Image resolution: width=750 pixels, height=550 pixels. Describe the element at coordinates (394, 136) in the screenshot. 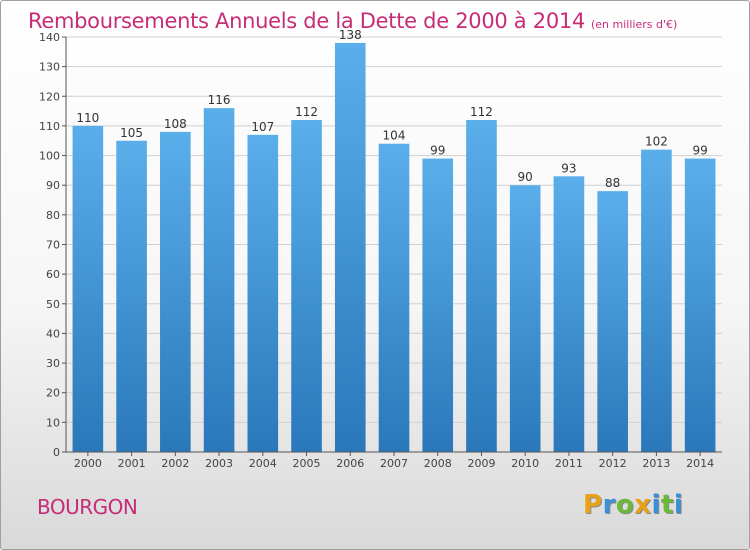

I see `bar-value-label: 104` at that location.